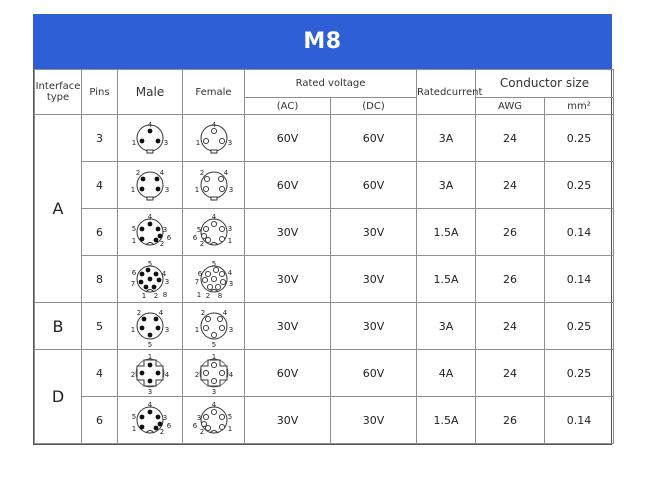 The width and height of the screenshot is (650, 481). What do you see at coordinates (211, 230) in the screenshot?
I see `female-pin-diagram-icon: 4 3 56 1 2` at bounding box center [211, 230].